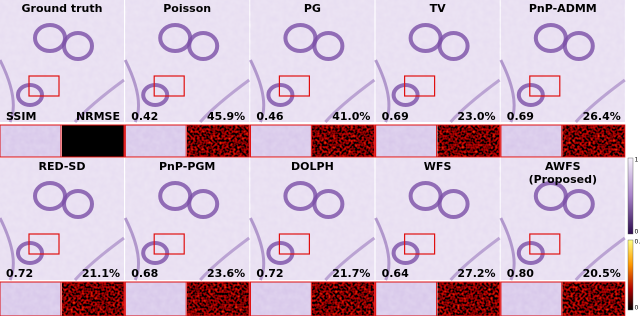 The width and height of the screenshot is (640, 316). What do you see at coordinates (226, 116) in the screenshot?
I see `nrmse-value: 45.9%` at bounding box center [226, 116].